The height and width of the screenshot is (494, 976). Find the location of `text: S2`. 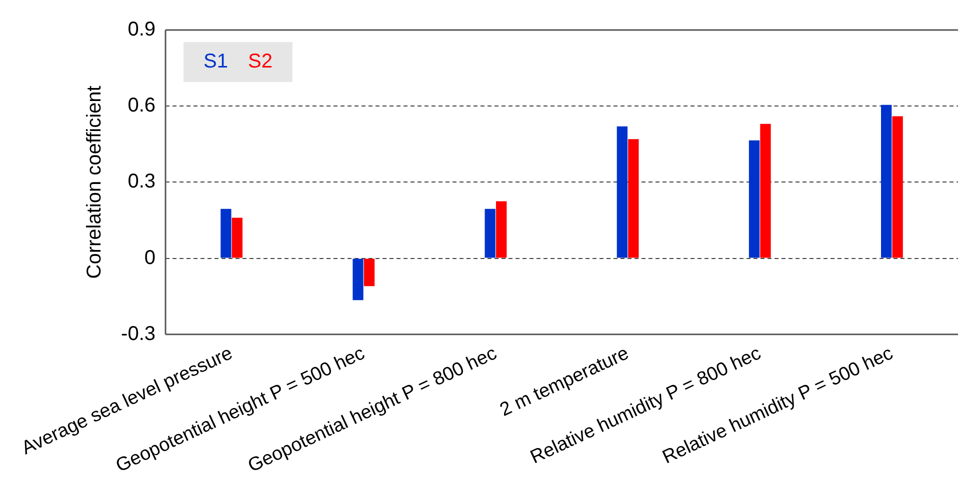

text: S2 is located at coordinates (260, 61).